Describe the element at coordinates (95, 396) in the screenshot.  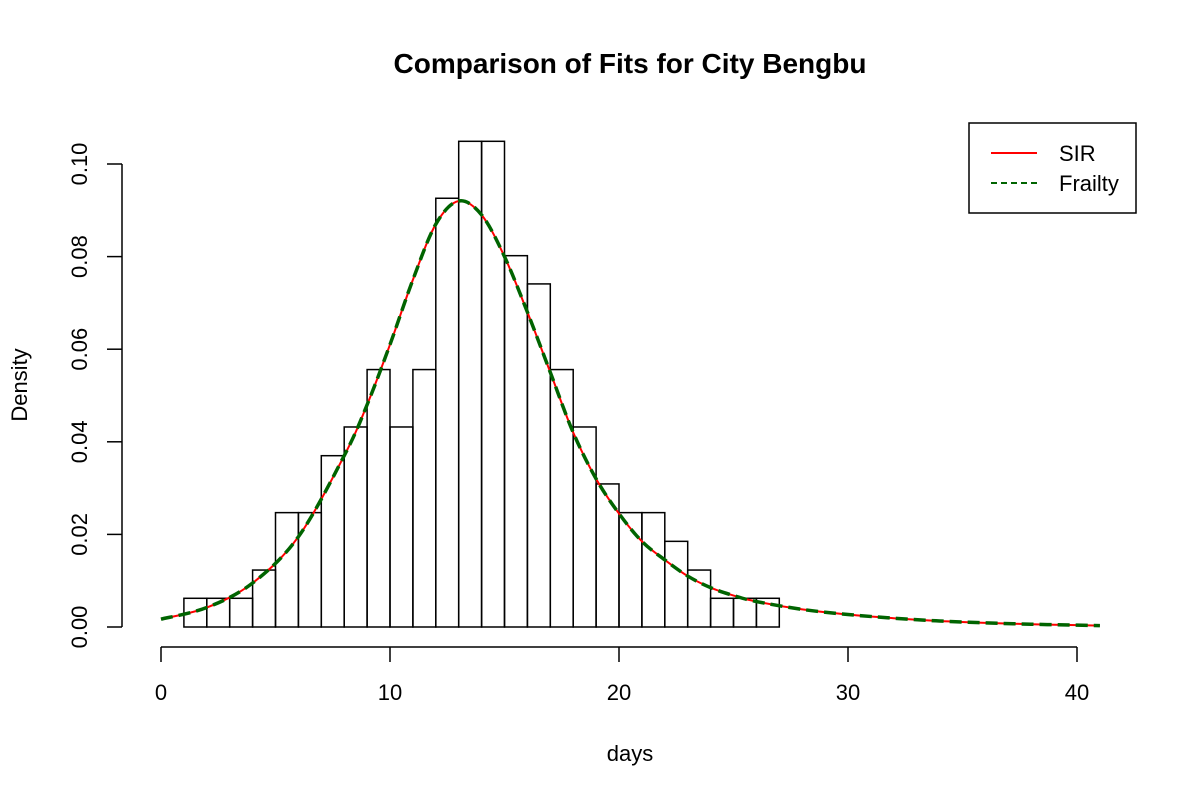
I see `y-axis: 0.00 0.02 0.04 0.06 0.08 0.10` at that location.